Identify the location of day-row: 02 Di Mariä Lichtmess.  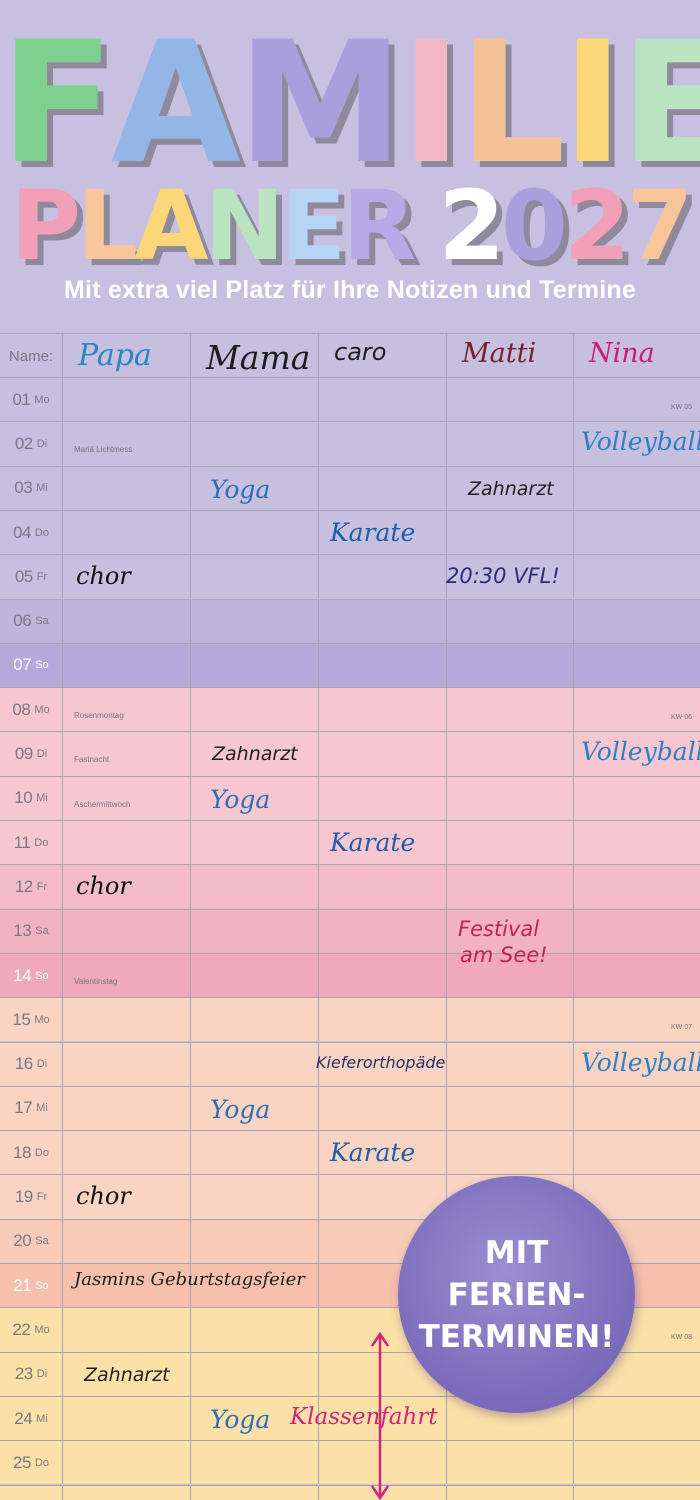
(350, 443).